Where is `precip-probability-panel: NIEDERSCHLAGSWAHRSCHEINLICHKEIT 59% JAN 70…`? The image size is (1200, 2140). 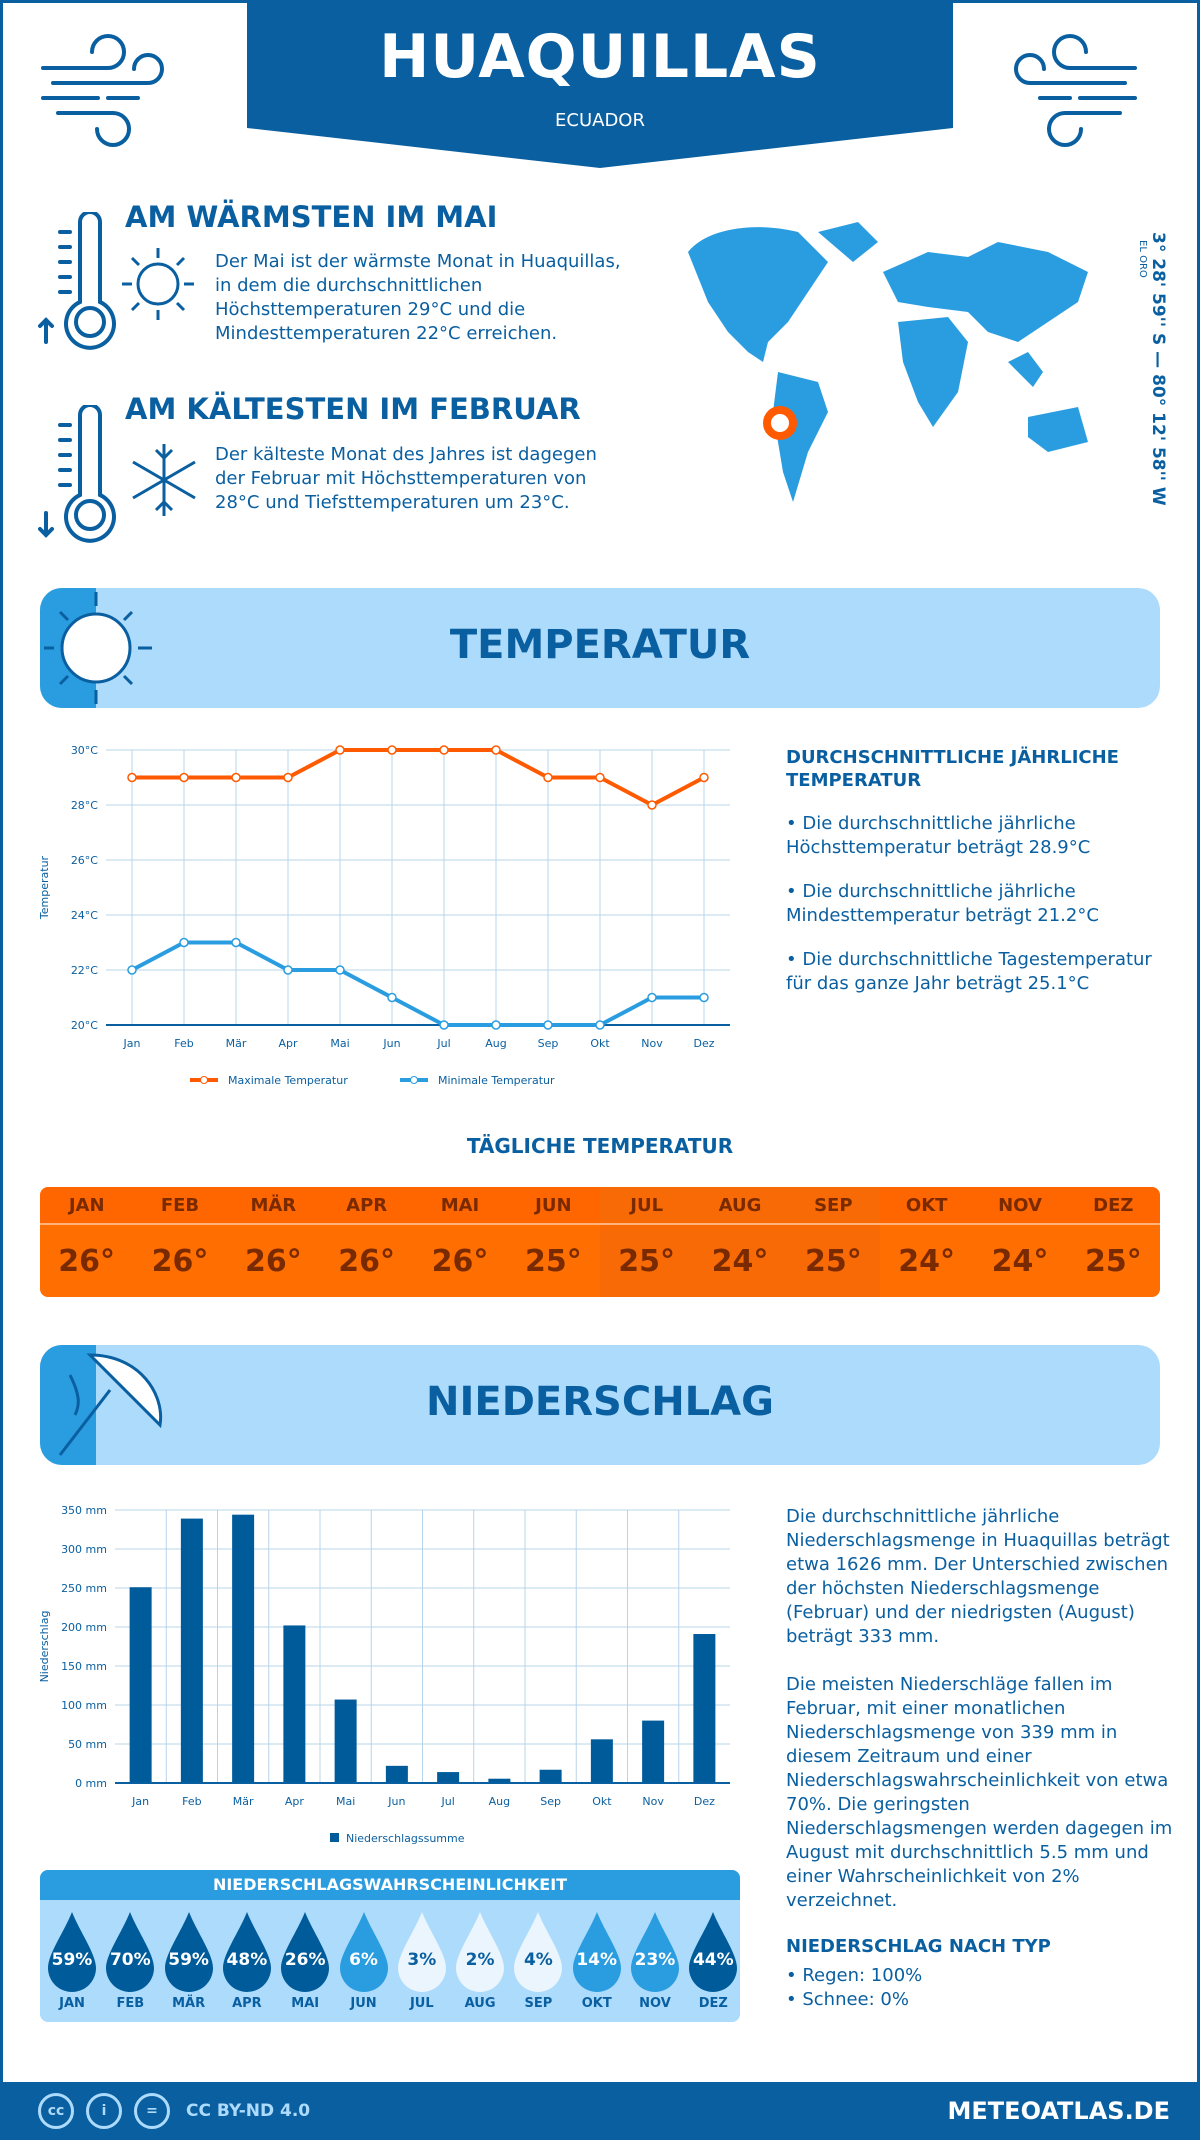
precip-probability-panel: NIEDERSCHLAGSWAHRSCHEINLICHKEIT 59% JAN 70… is located at coordinates (390, 1946).